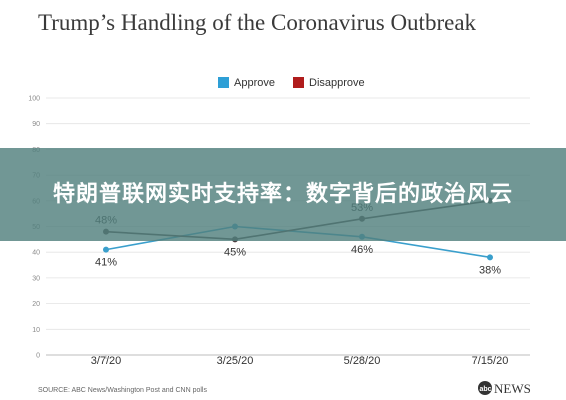 This screenshot has height=400, width=566. What do you see at coordinates (34, 99) in the screenshot?
I see `y-tick-label: 100` at bounding box center [34, 99].